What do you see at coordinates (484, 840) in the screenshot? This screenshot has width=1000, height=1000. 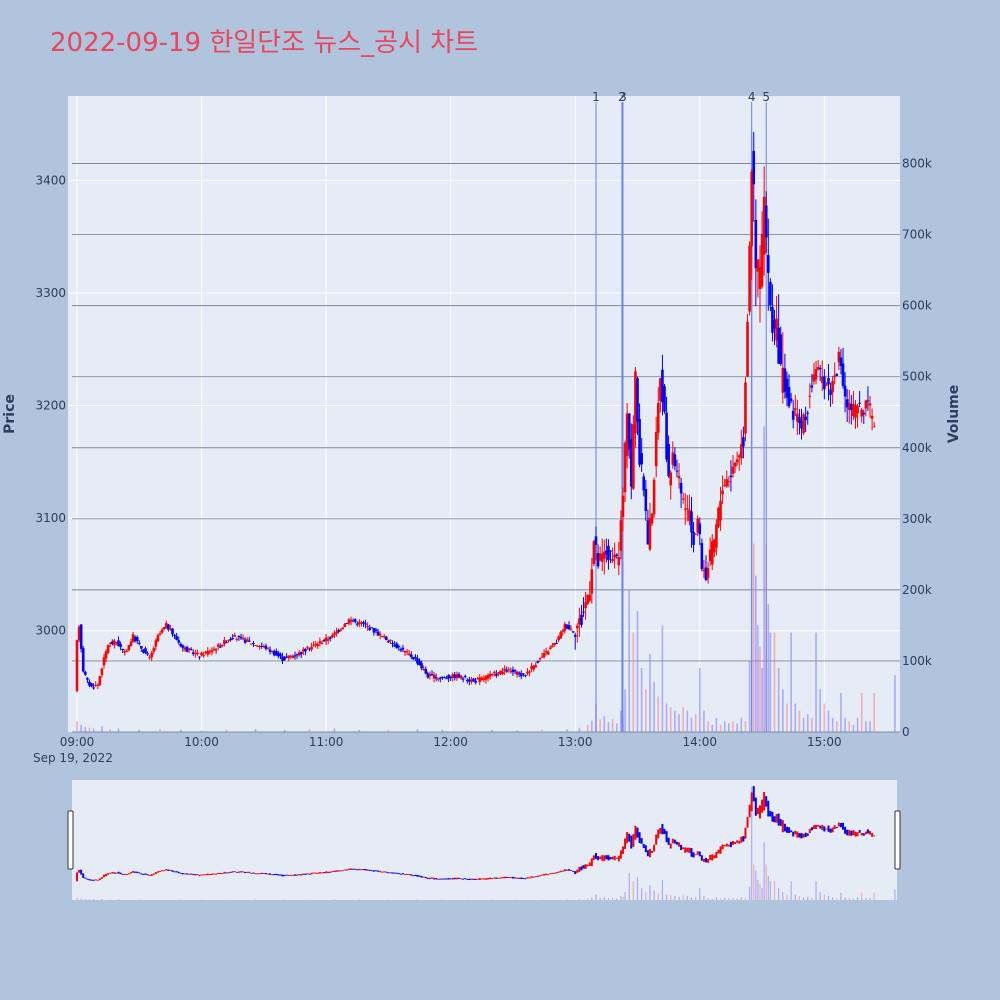 I see `range-slider` at bounding box center [484, 840].